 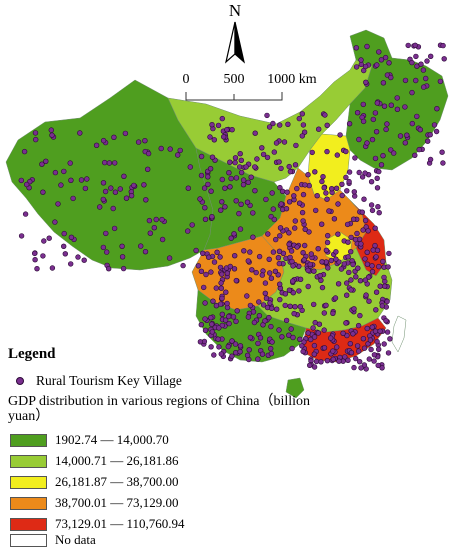 I want to click on gdp-class-row: 1902.74 — 14,000.70, so click(x=89, y=440).